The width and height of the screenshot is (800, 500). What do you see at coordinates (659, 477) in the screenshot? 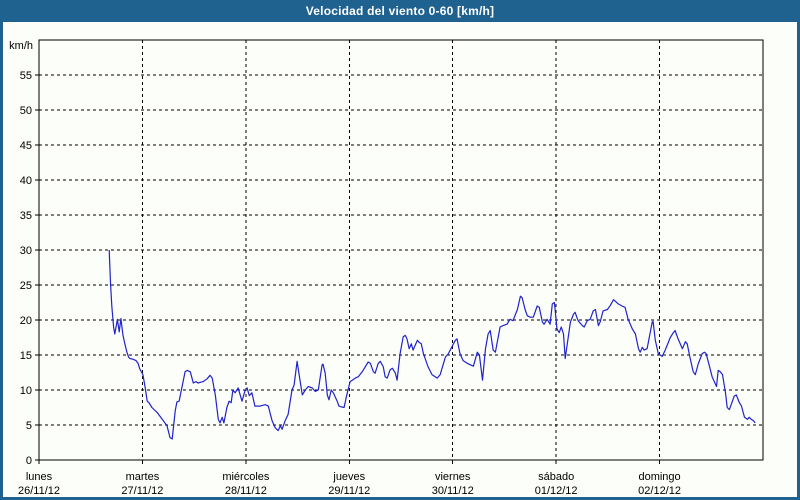
I see `x-axis-day-label: domingo` at bounding box center [659, 477].